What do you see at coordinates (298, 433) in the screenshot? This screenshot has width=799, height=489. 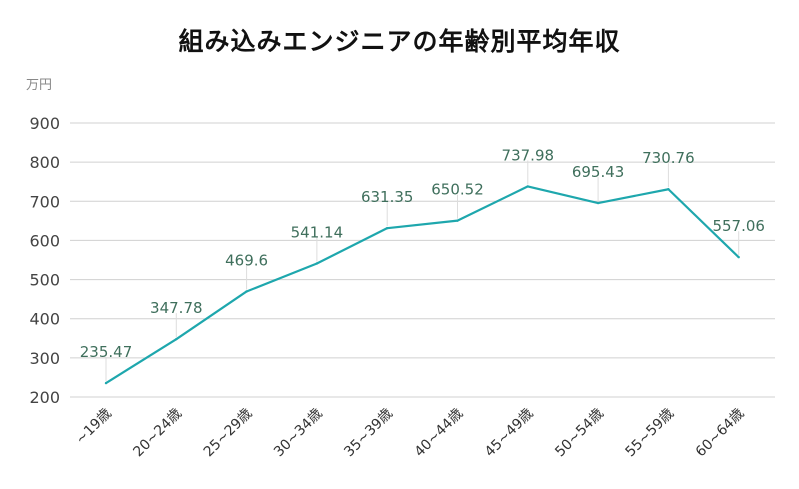 I see `x-tick-label: 30~34歳` at bounding box center [298, 433].